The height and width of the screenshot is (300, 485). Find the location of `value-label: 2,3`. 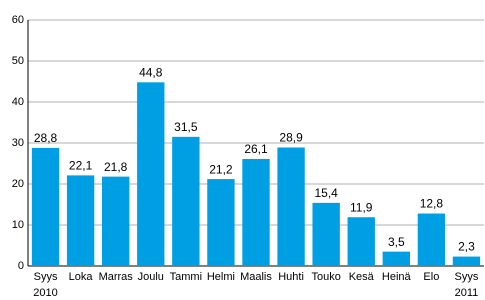

value-label: 2,3 is located at coordinates (466, 247).